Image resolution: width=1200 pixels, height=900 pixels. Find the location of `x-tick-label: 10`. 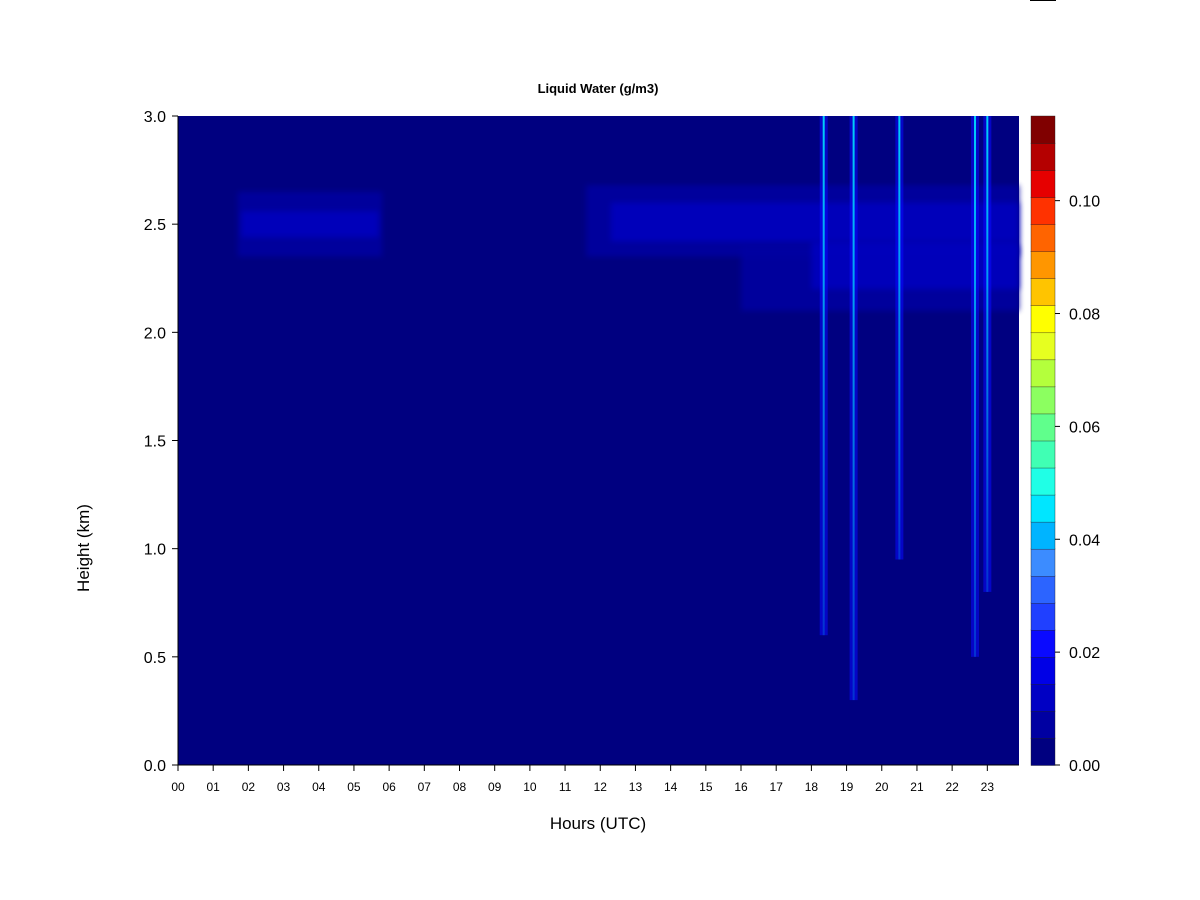

x-tick-label: 10 is located at coordinates (530, 787).